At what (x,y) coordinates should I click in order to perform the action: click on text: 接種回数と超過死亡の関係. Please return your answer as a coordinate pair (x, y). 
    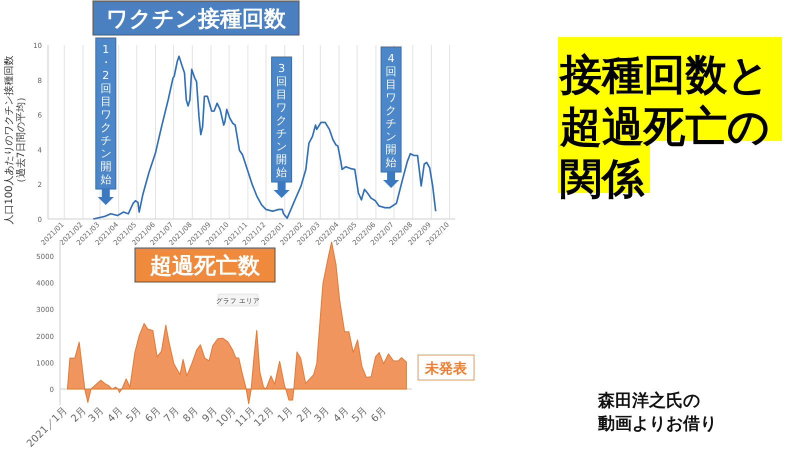
    Looking at the image, I should click on (664, 126).